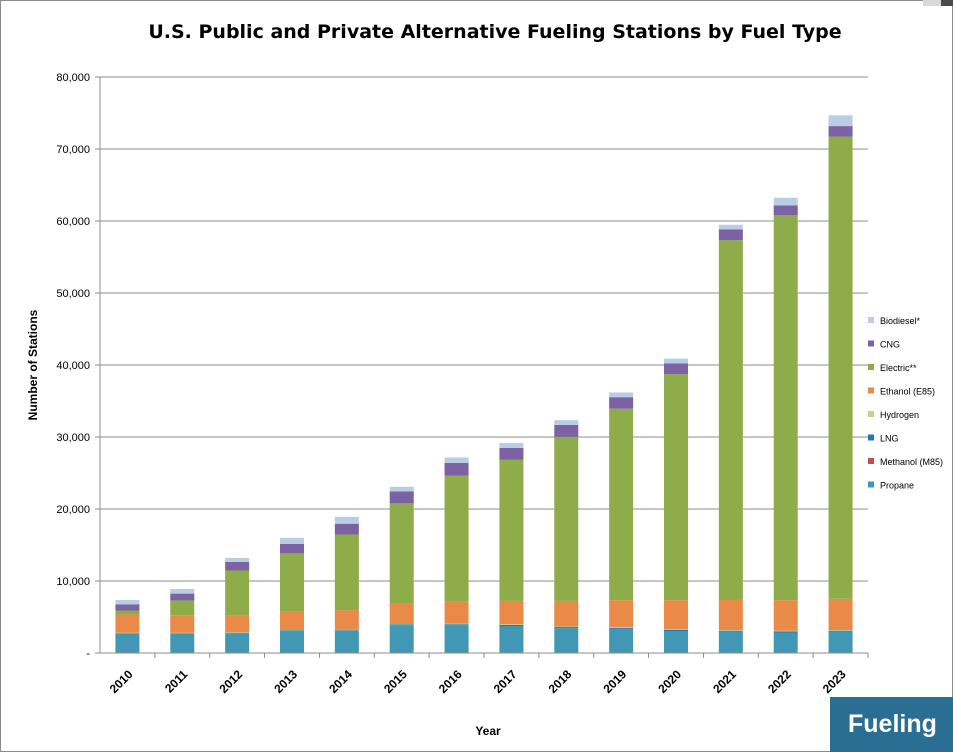 This screenshot has height=752, width=953. What do you see at coordinates (834, 681) in the screenshot?
I see `x-tick-label: 2023` at bounding box center [834, 681].